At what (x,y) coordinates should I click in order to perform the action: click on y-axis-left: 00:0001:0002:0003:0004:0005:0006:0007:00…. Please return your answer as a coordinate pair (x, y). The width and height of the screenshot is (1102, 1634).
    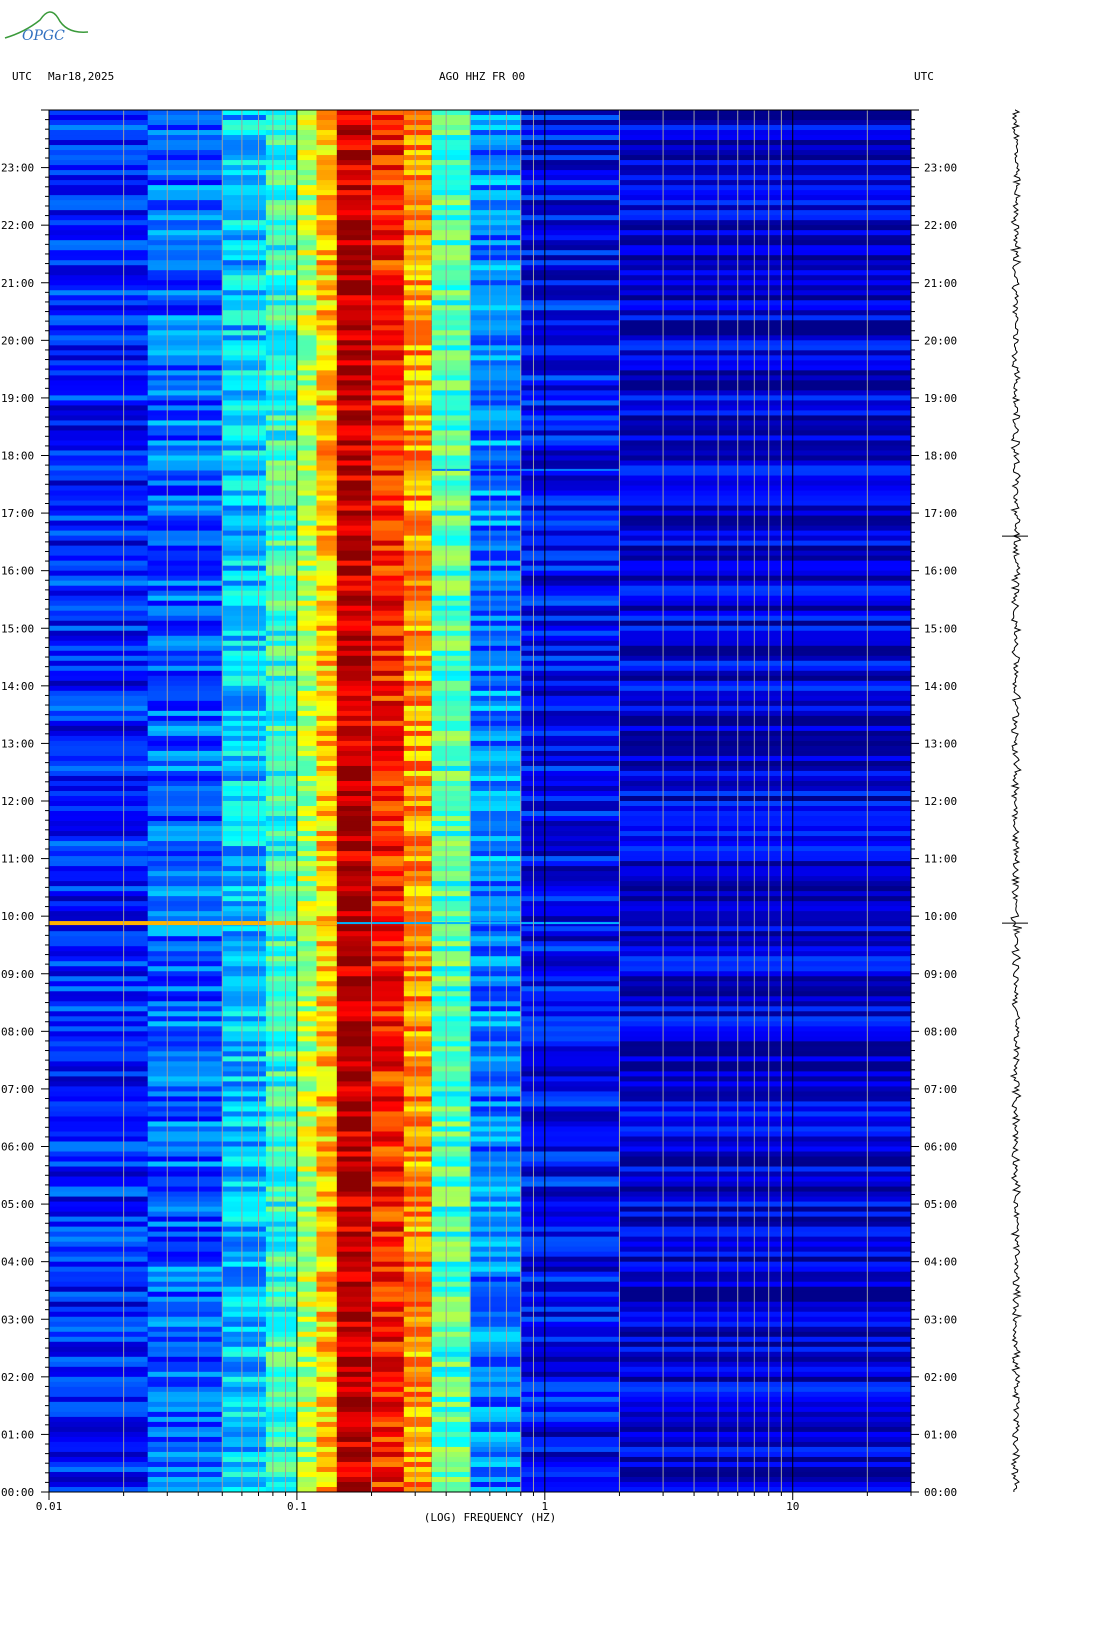
    Looking at the image, I should click on (25, 804).